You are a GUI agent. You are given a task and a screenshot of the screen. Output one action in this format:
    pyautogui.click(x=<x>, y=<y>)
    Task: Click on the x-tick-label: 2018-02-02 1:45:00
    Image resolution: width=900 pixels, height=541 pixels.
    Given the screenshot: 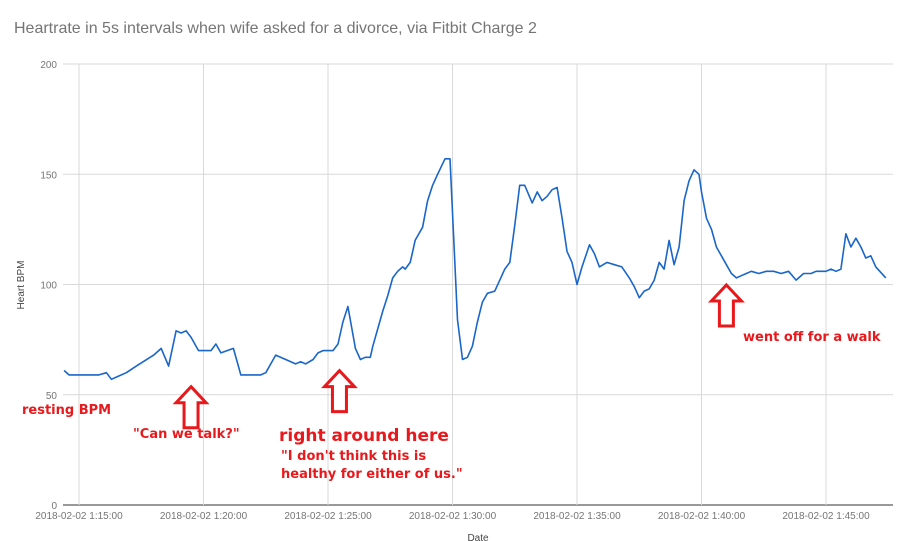 What is the action you would take?
    pyautogui.click(x=826, y=516)
    